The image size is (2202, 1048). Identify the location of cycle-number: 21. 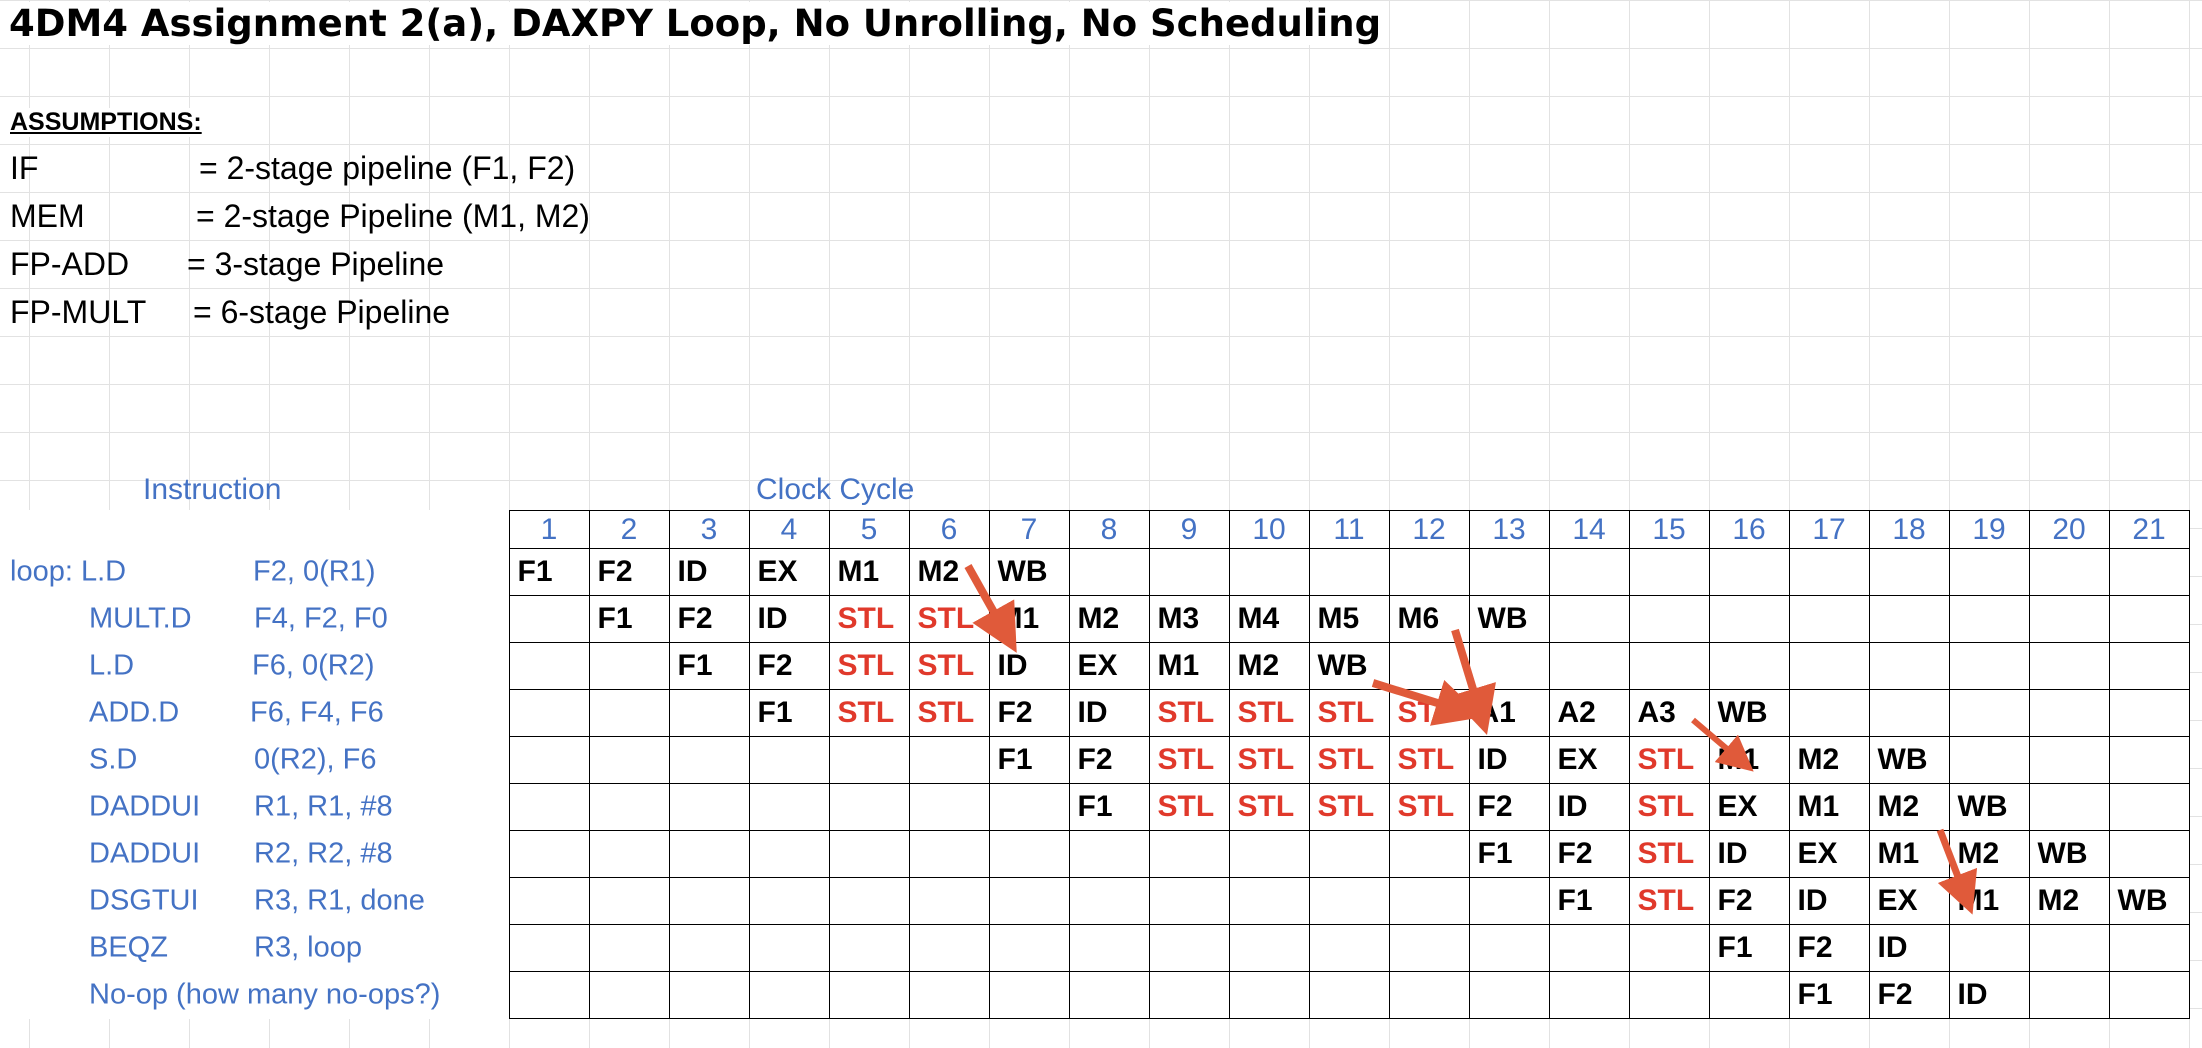
(2149, 529).